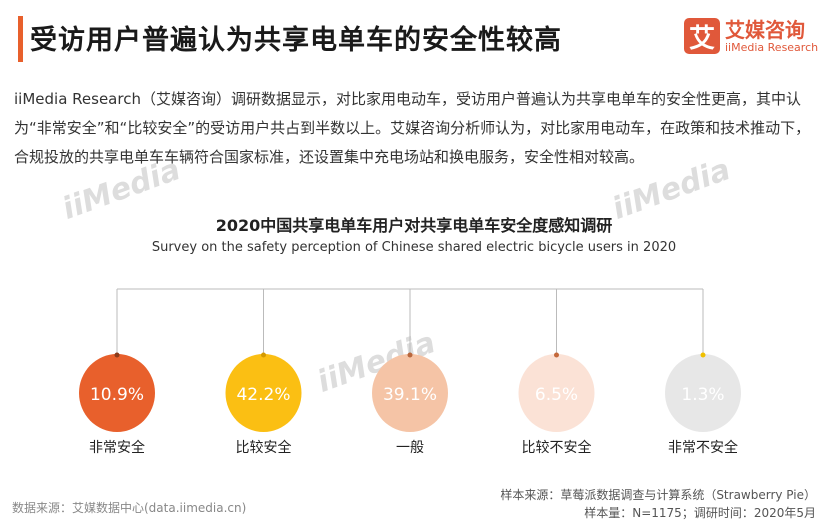 The height and width of the screenshot is (521, 828). What do you see at coordinates (296, 40) in the screenshot?
I see `page-title: 受访用户普遍认为共享电单车的安全性较高` at bounding box center [296, 40].